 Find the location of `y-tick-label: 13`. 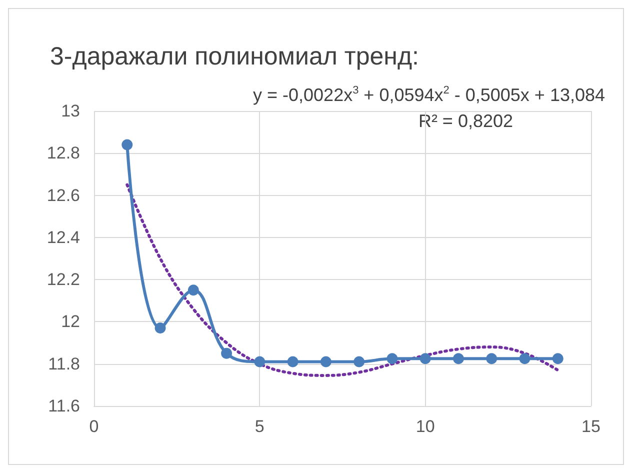

y-tick-label: 13 is located at coordinates (70, 111).